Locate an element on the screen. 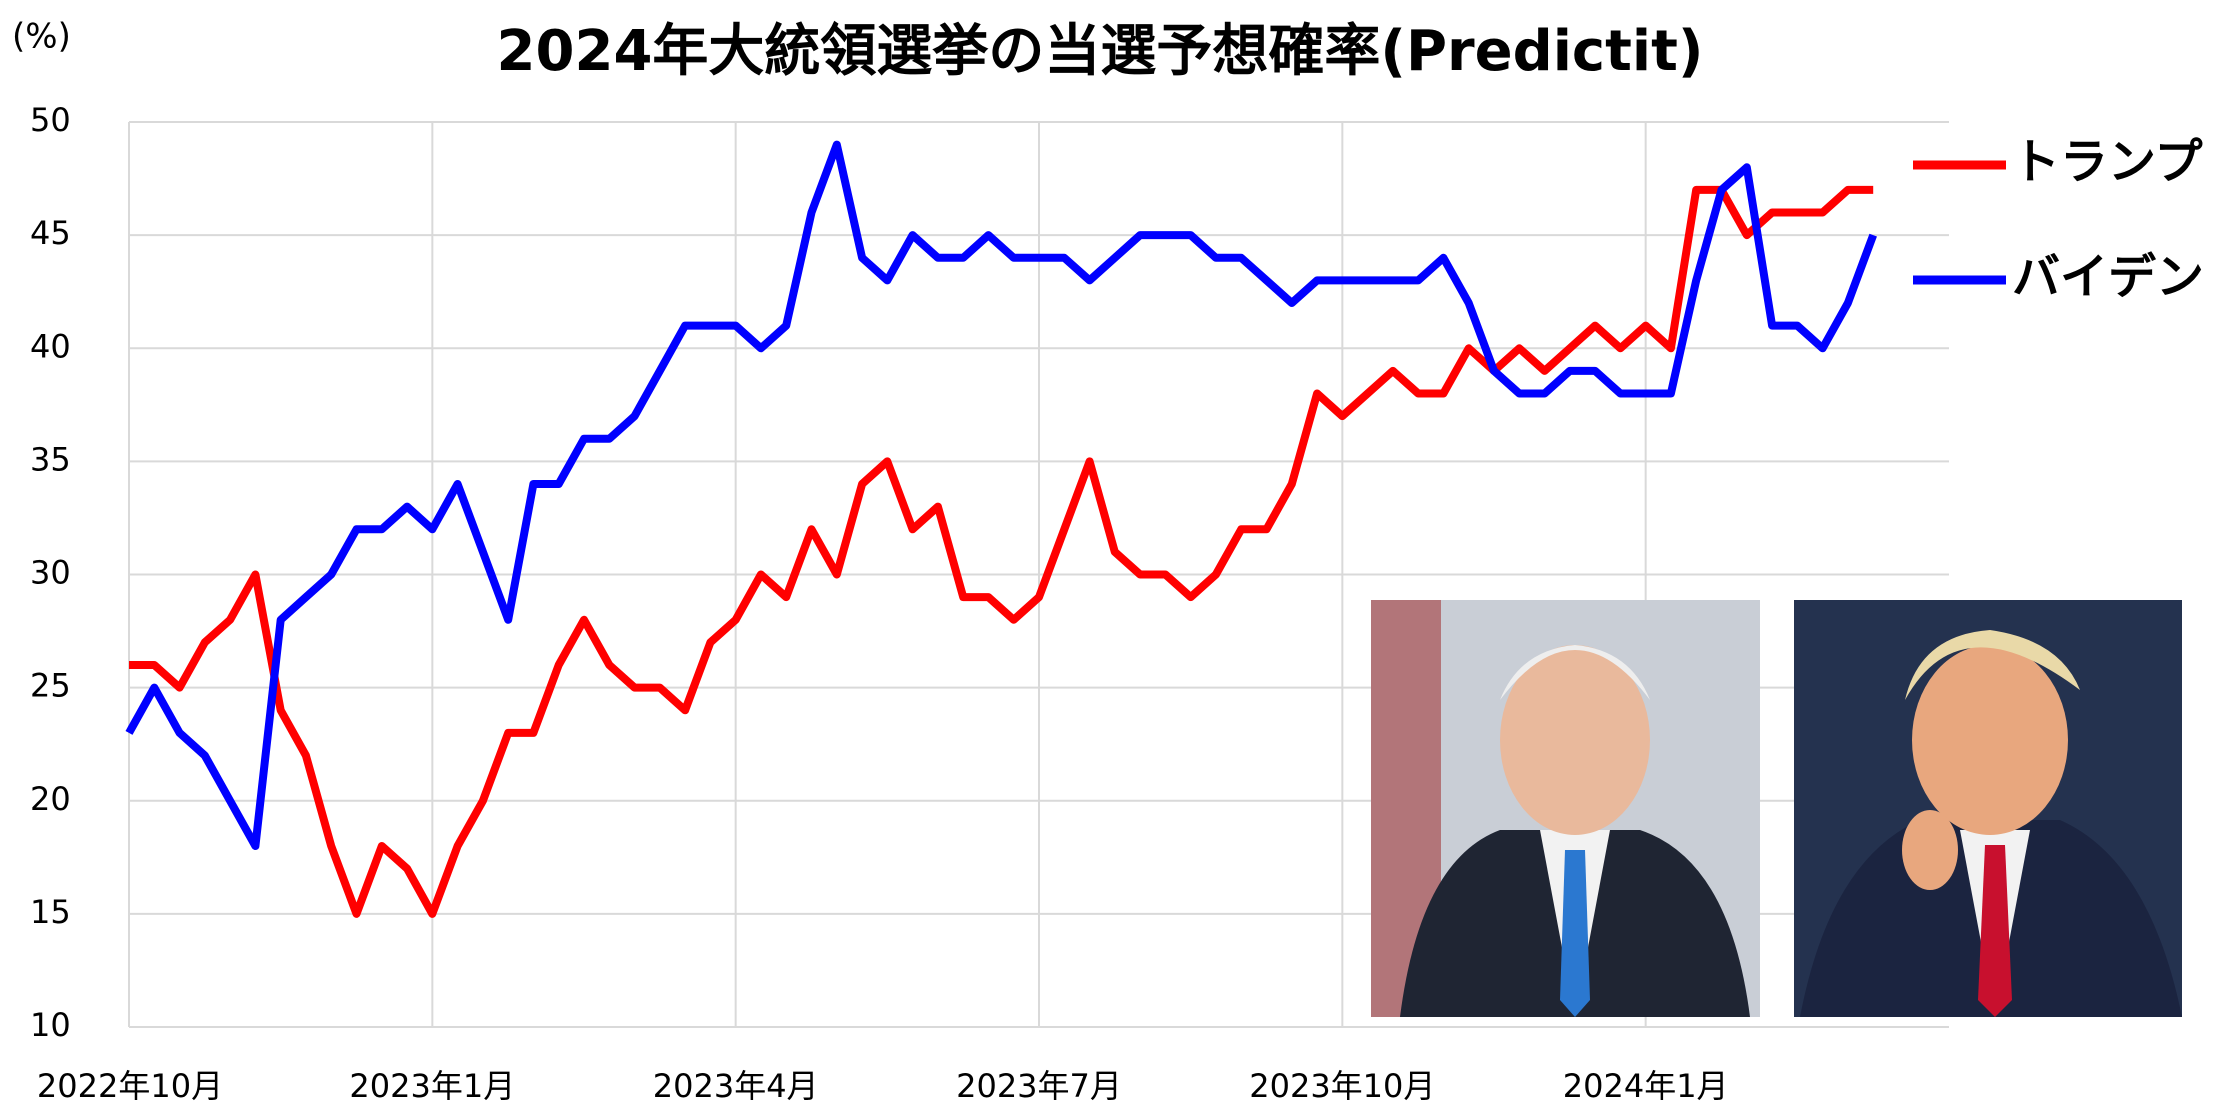 This screenshot has width=2225, height=1110. y-tick-label: 20 is located at coordinates (50, 799).